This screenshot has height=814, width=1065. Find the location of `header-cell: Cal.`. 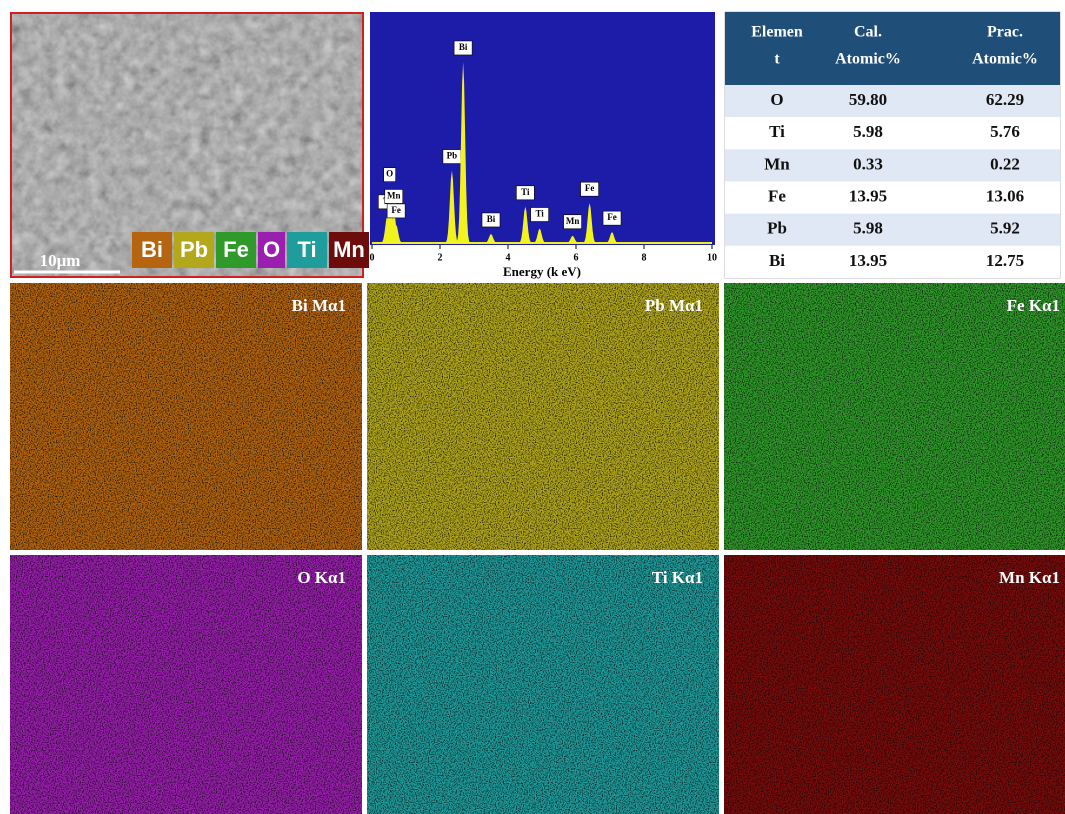

header-cell: Cal. is located at coordinates (868, 32).